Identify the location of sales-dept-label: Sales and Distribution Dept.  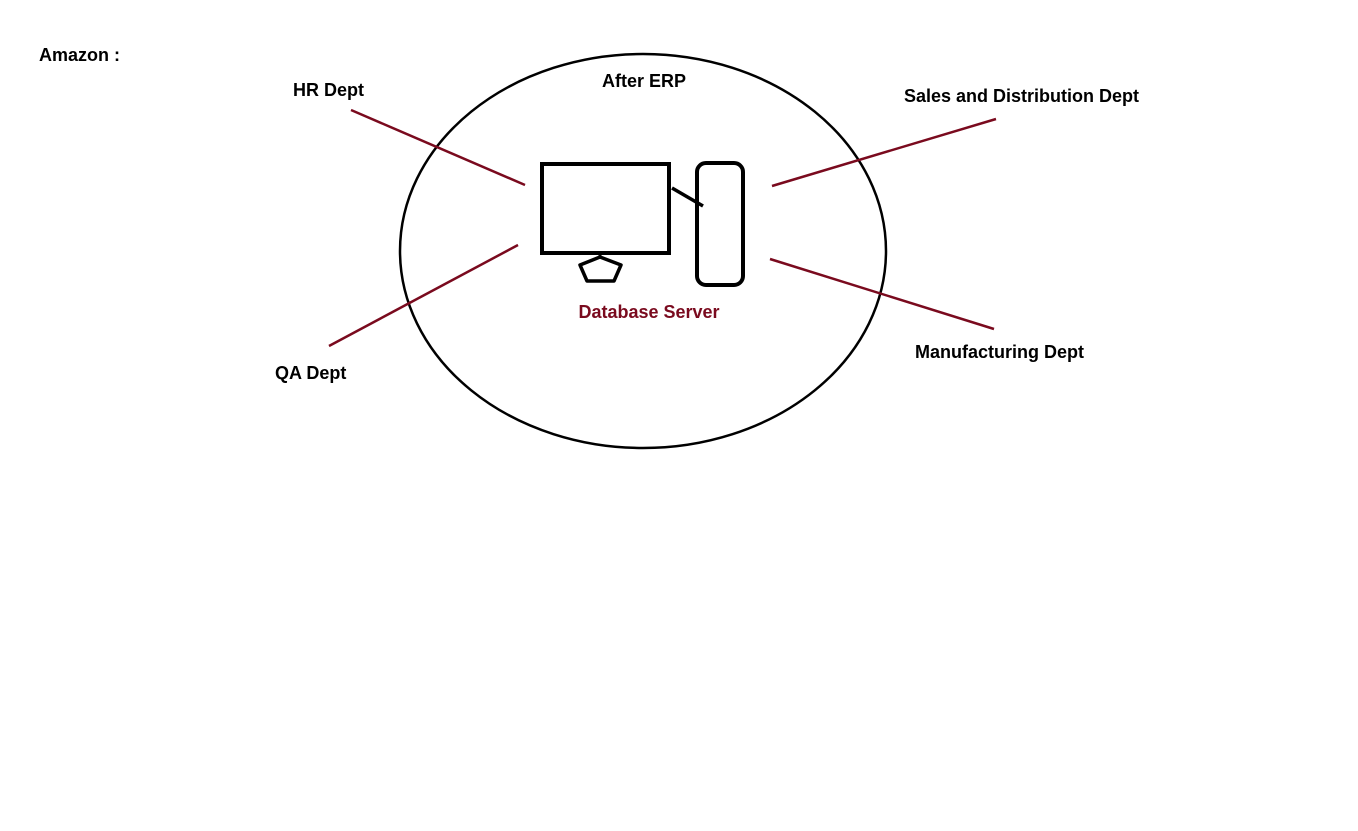
(1022, 96).